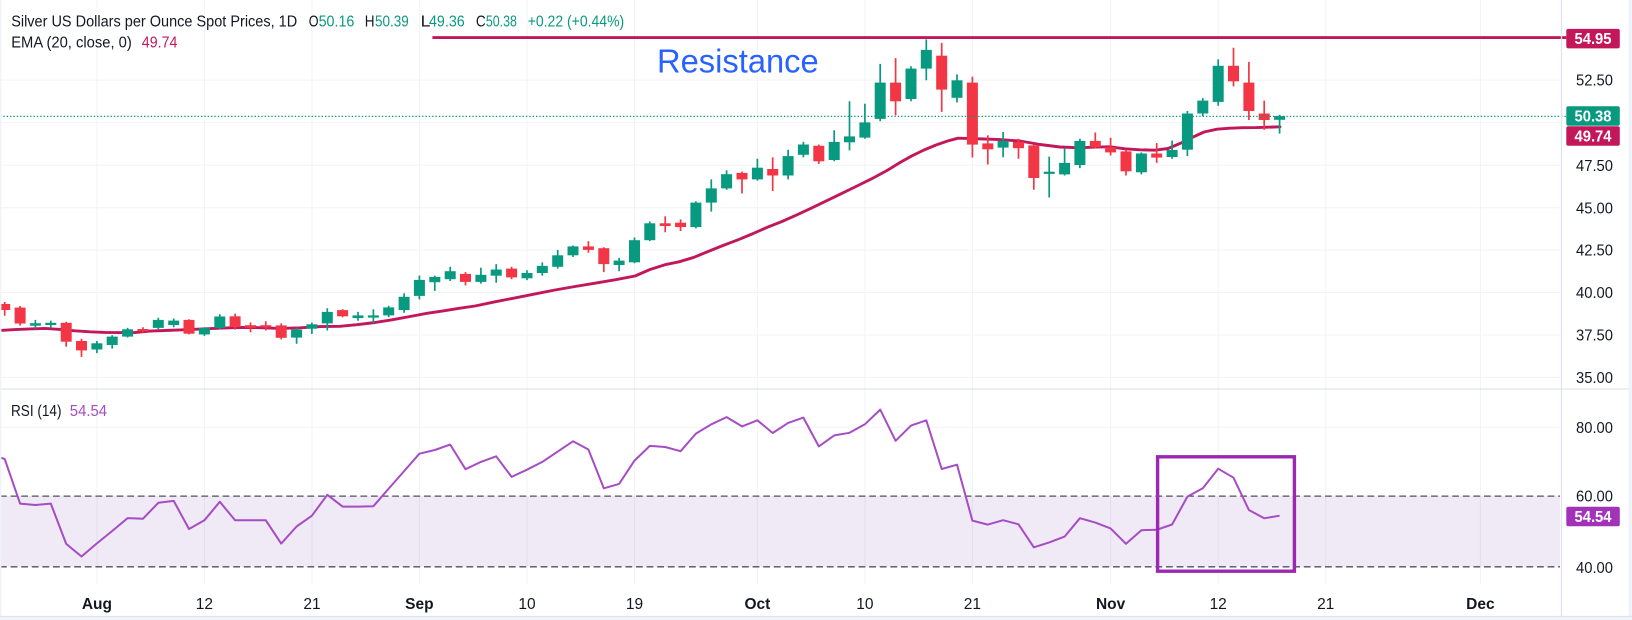 The height and width of the screenshot is (620, 1632). What do you see at coordinates (97, 604) in the screenshot?
I see `svg-text: Aug` at bounding box center [97, 604].